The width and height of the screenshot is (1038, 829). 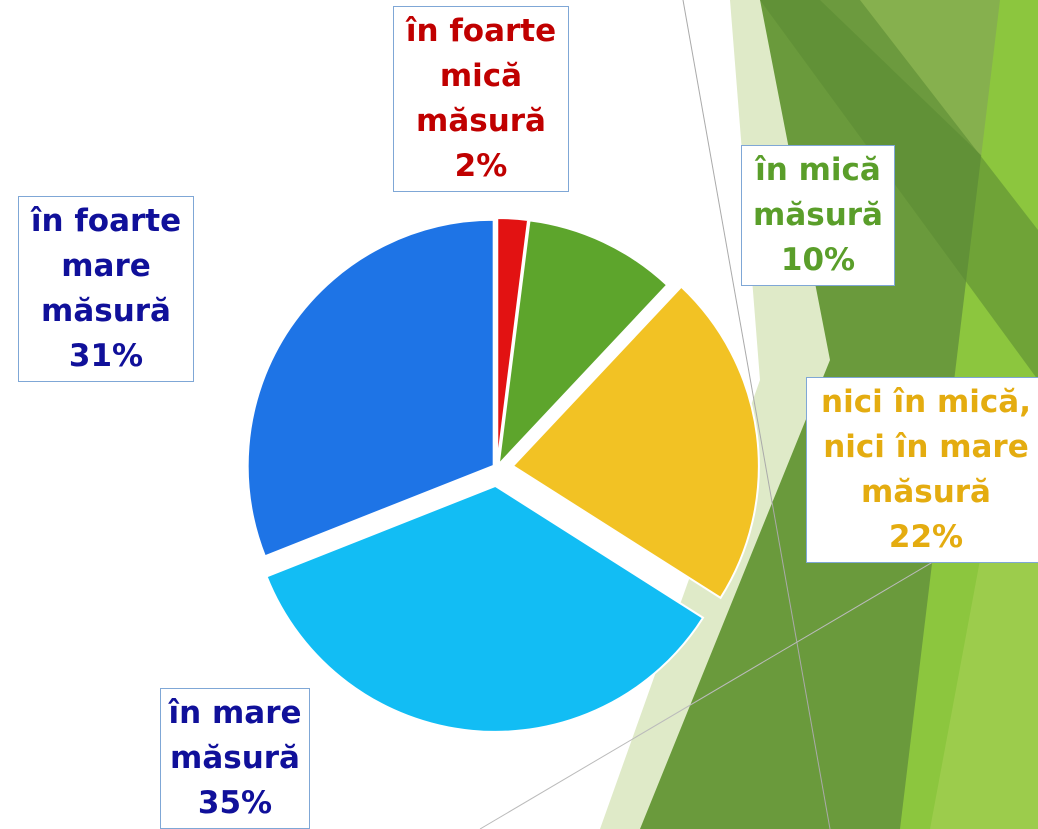 What do you see at coordinates (481, 166) in the screenshot?
I see `value-label: 2%` at bounding box center [481, 166].